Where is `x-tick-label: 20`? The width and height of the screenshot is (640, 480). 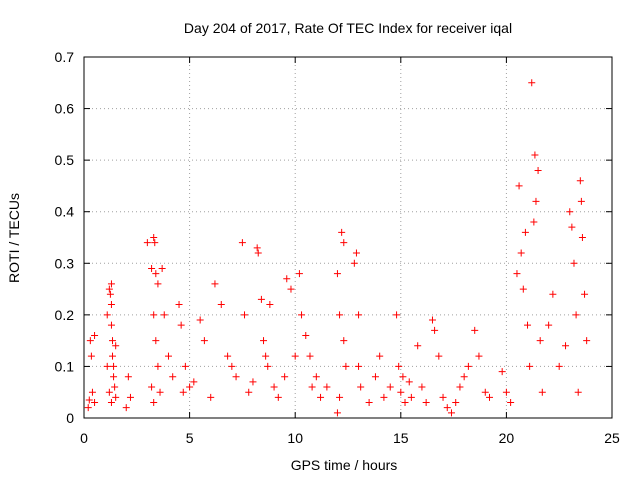
x-tick-label: 20 is located at coordinates (507, 438).